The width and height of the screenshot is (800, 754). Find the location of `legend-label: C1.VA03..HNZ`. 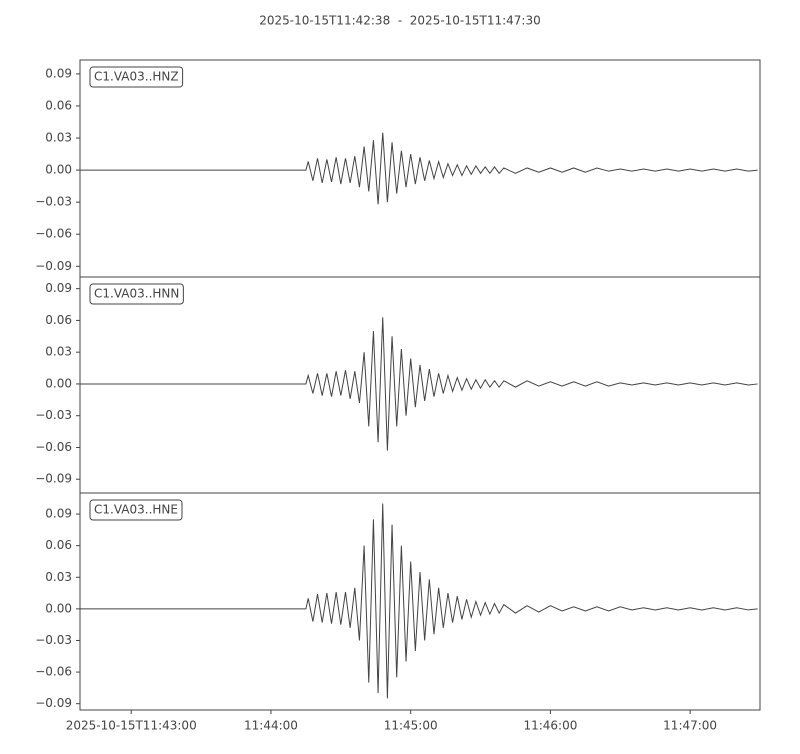

legend-label: C1.VA03..HNZ is located at coordinates (136, 77).